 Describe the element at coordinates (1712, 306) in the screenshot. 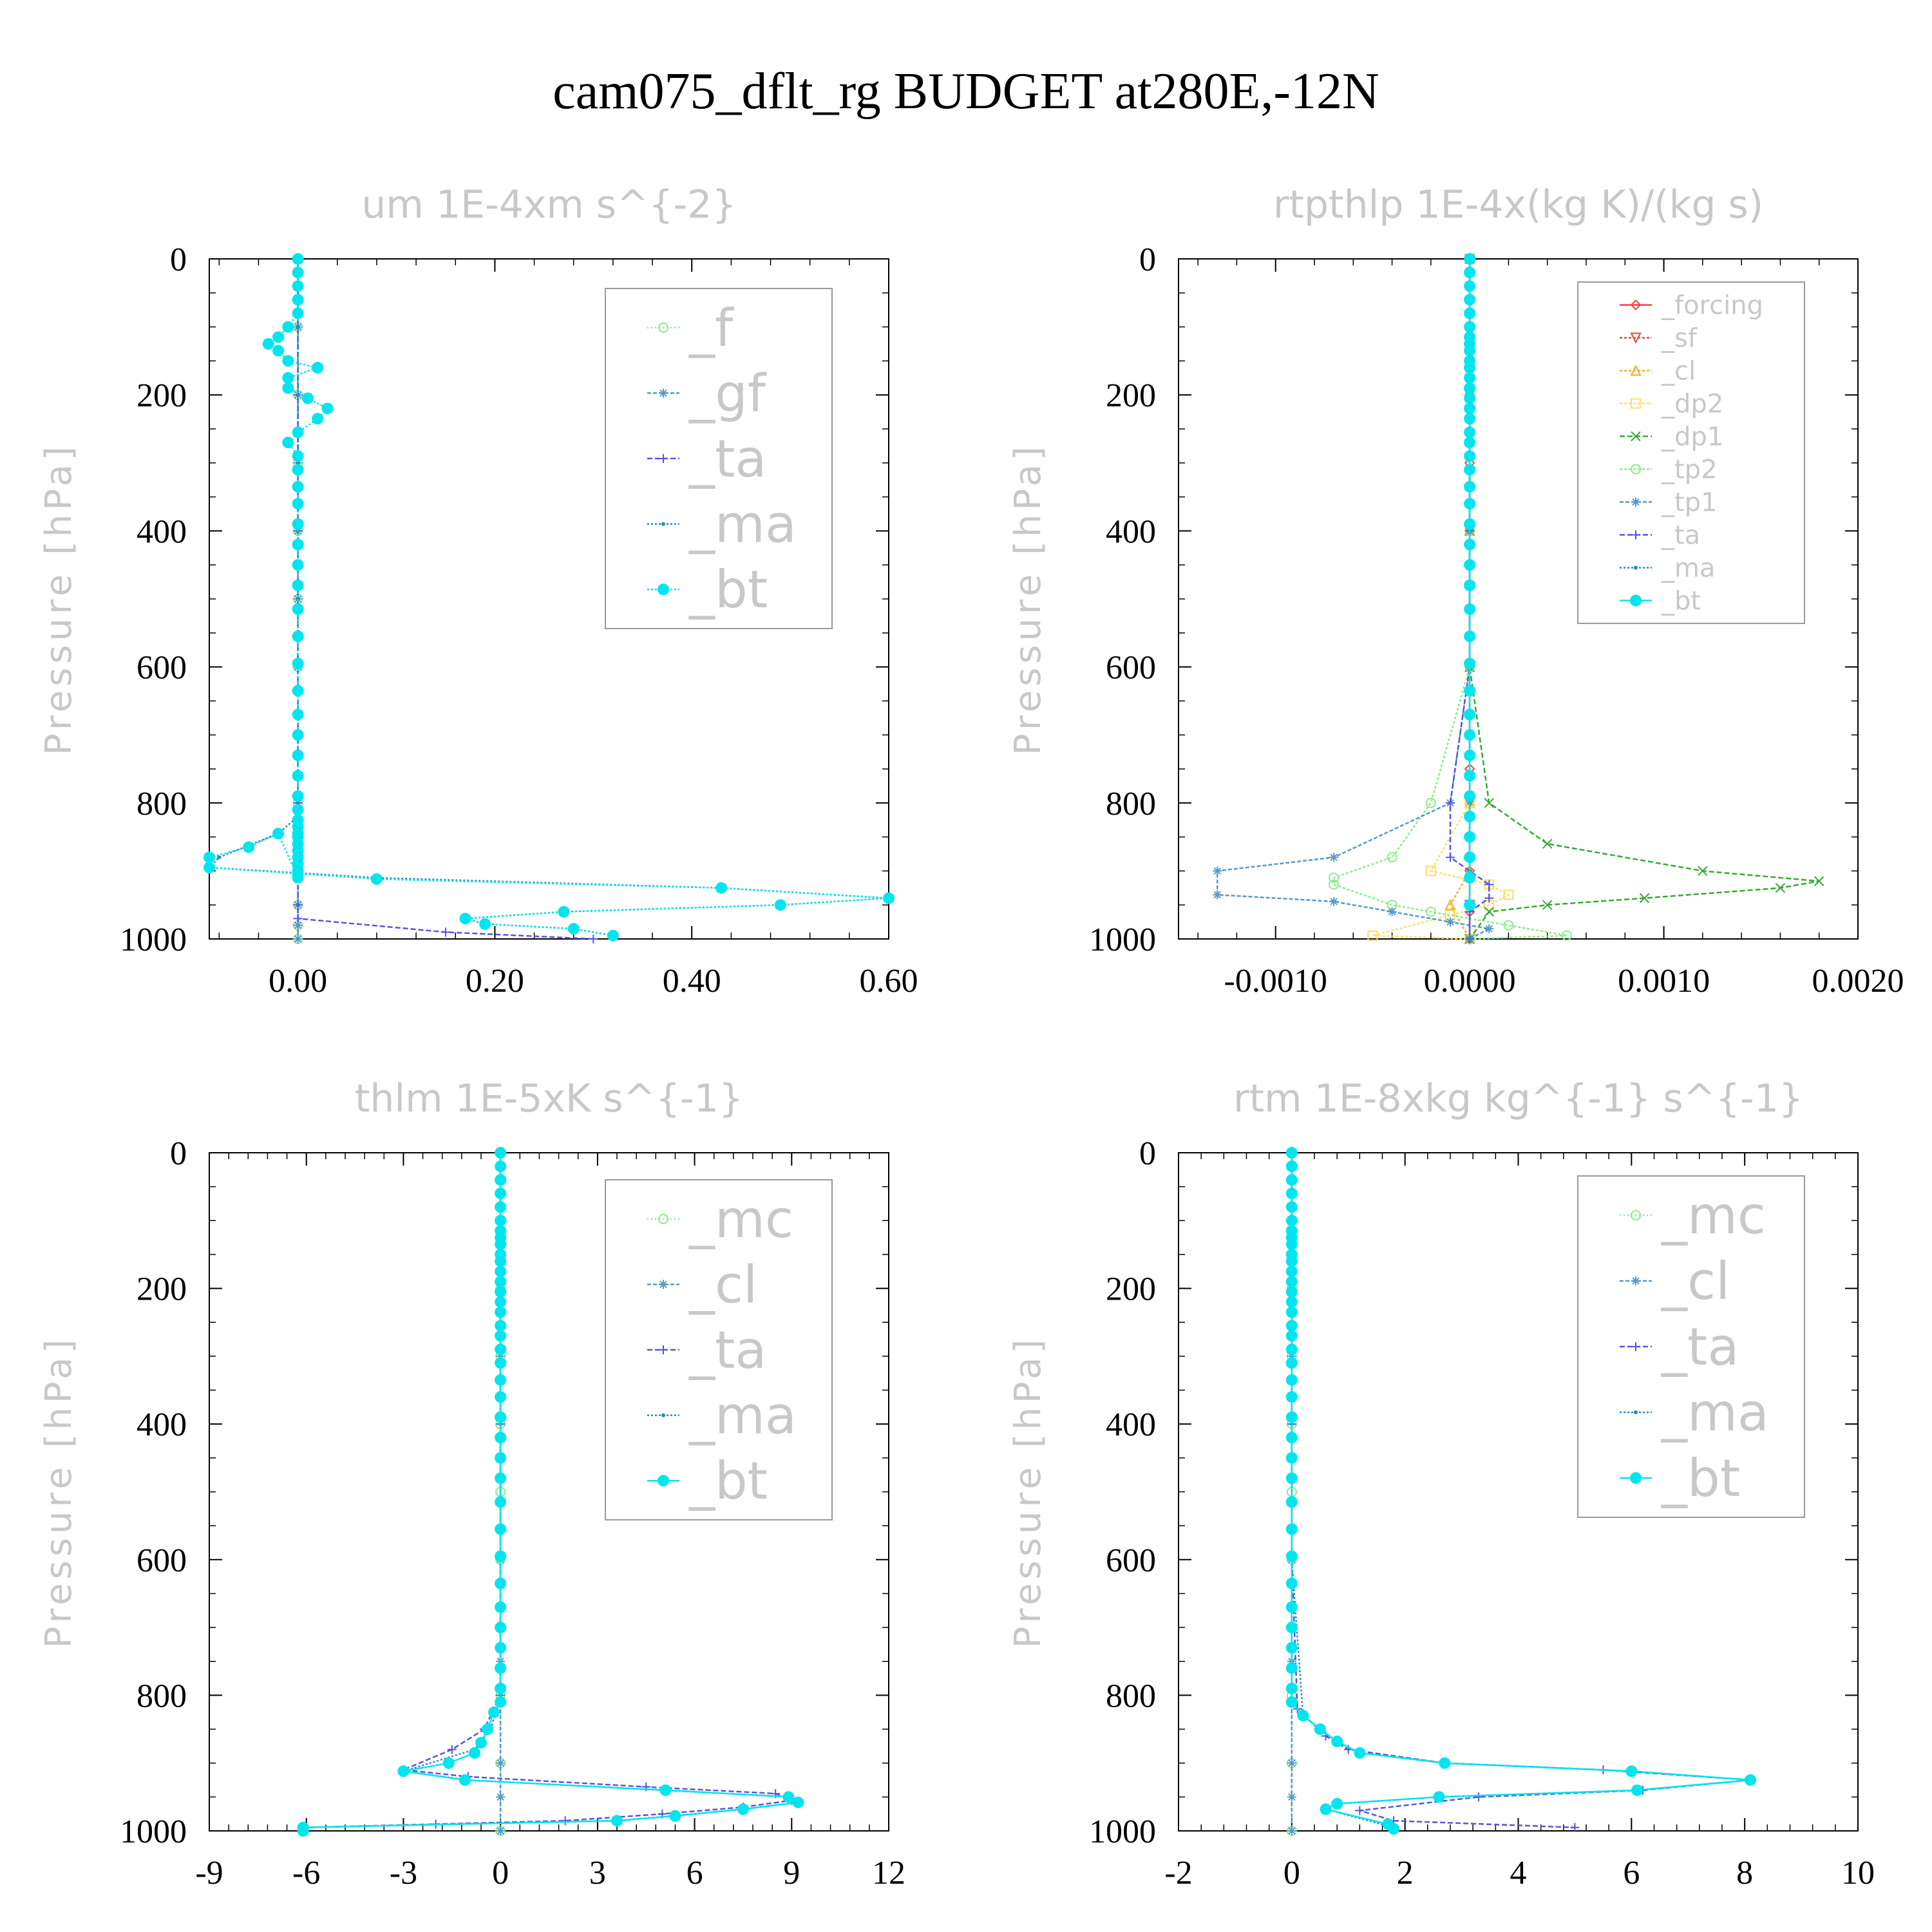

I see `legend-label: _forcing` at that location.